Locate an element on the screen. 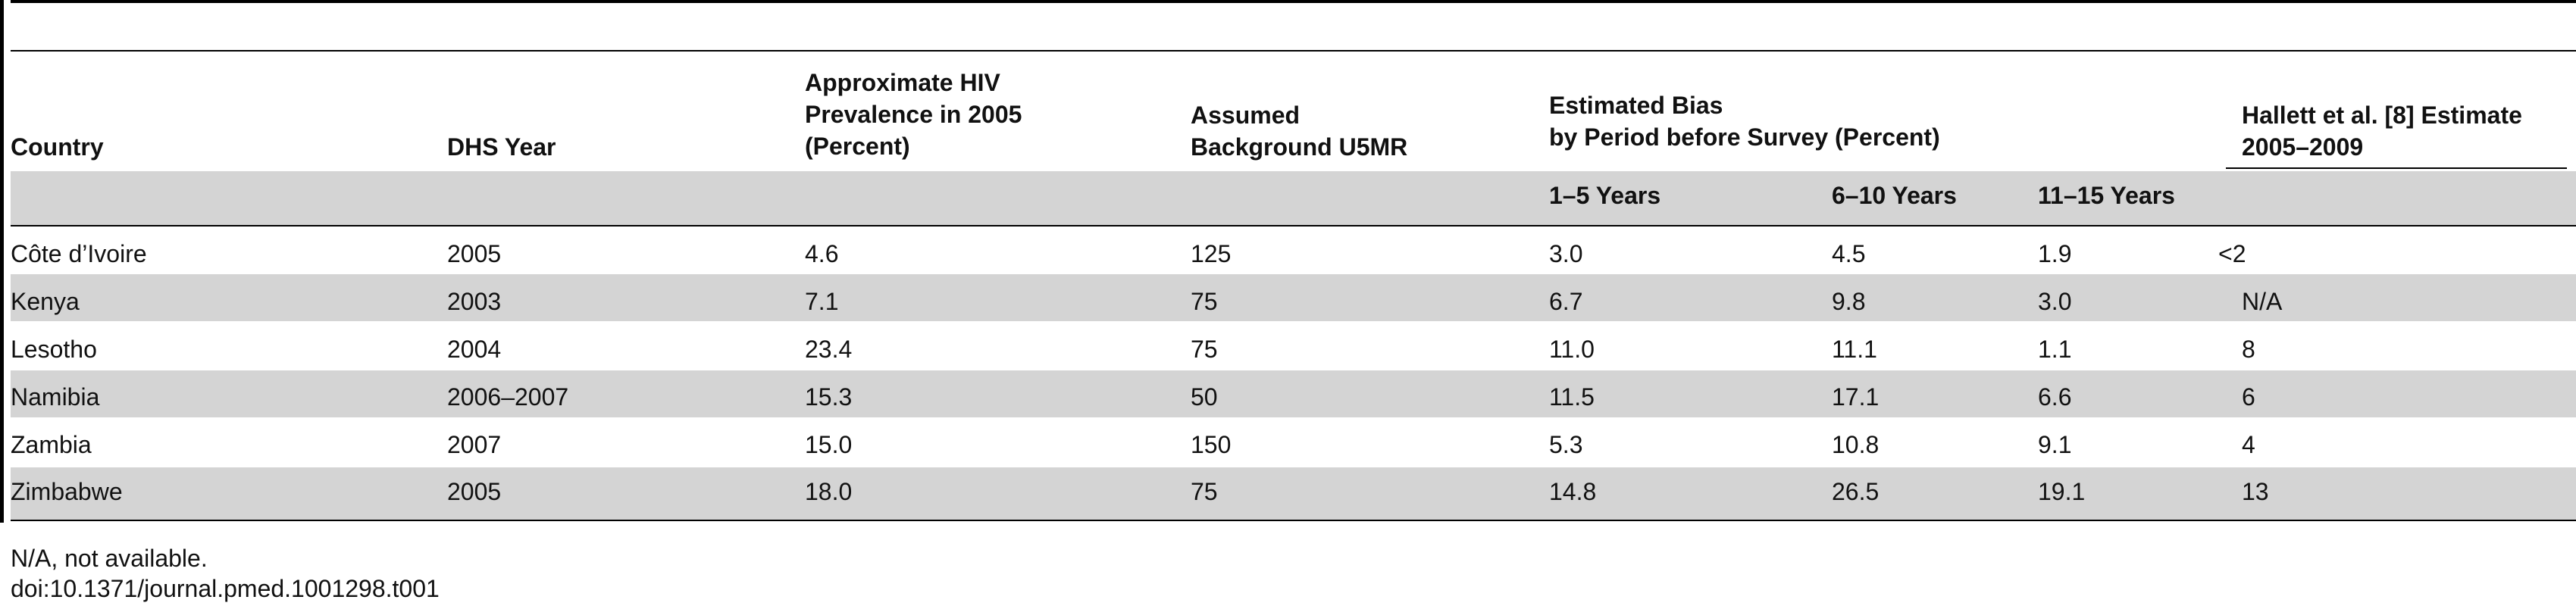  cell-bias-6-10: 9.8 is located at coordinates (1849, 301).